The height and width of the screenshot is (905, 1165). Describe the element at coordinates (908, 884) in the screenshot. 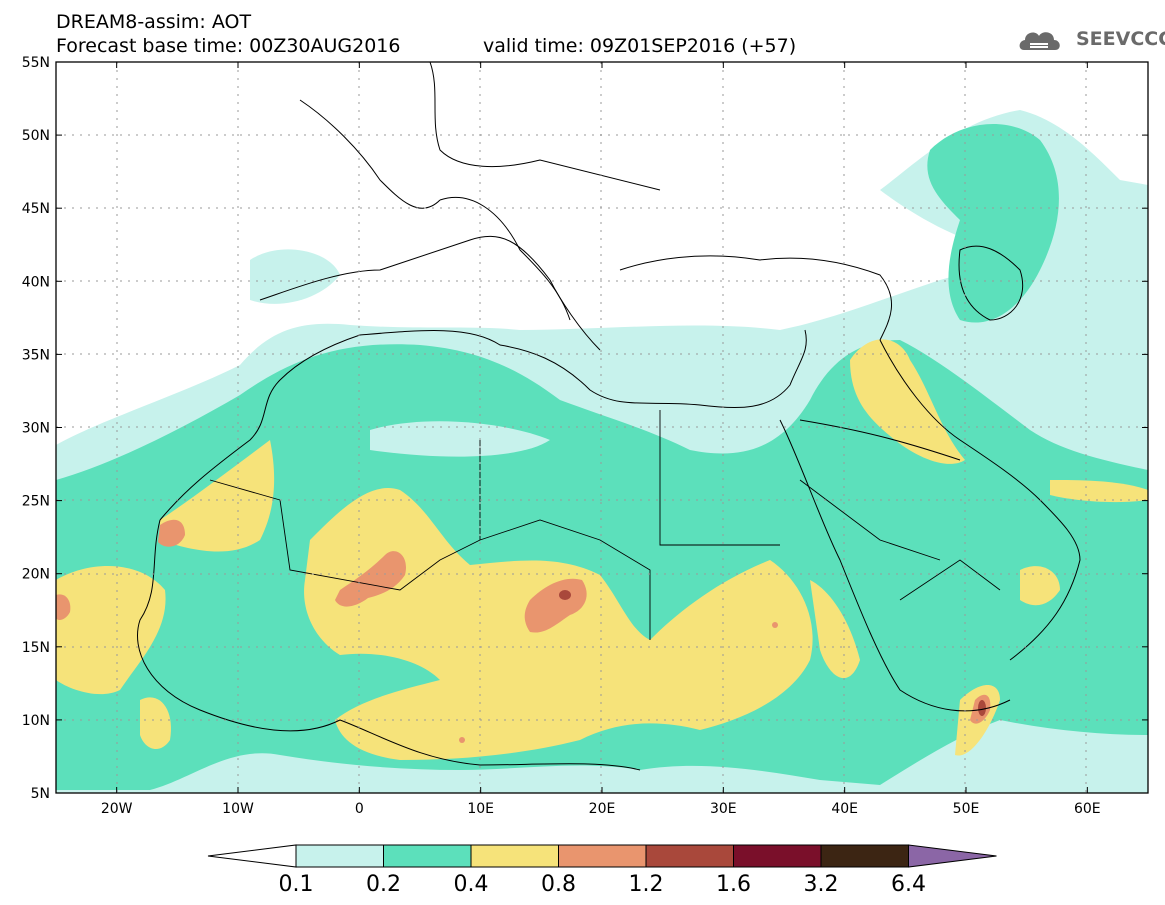

I see `colorbar-label: 6.4` at that location.